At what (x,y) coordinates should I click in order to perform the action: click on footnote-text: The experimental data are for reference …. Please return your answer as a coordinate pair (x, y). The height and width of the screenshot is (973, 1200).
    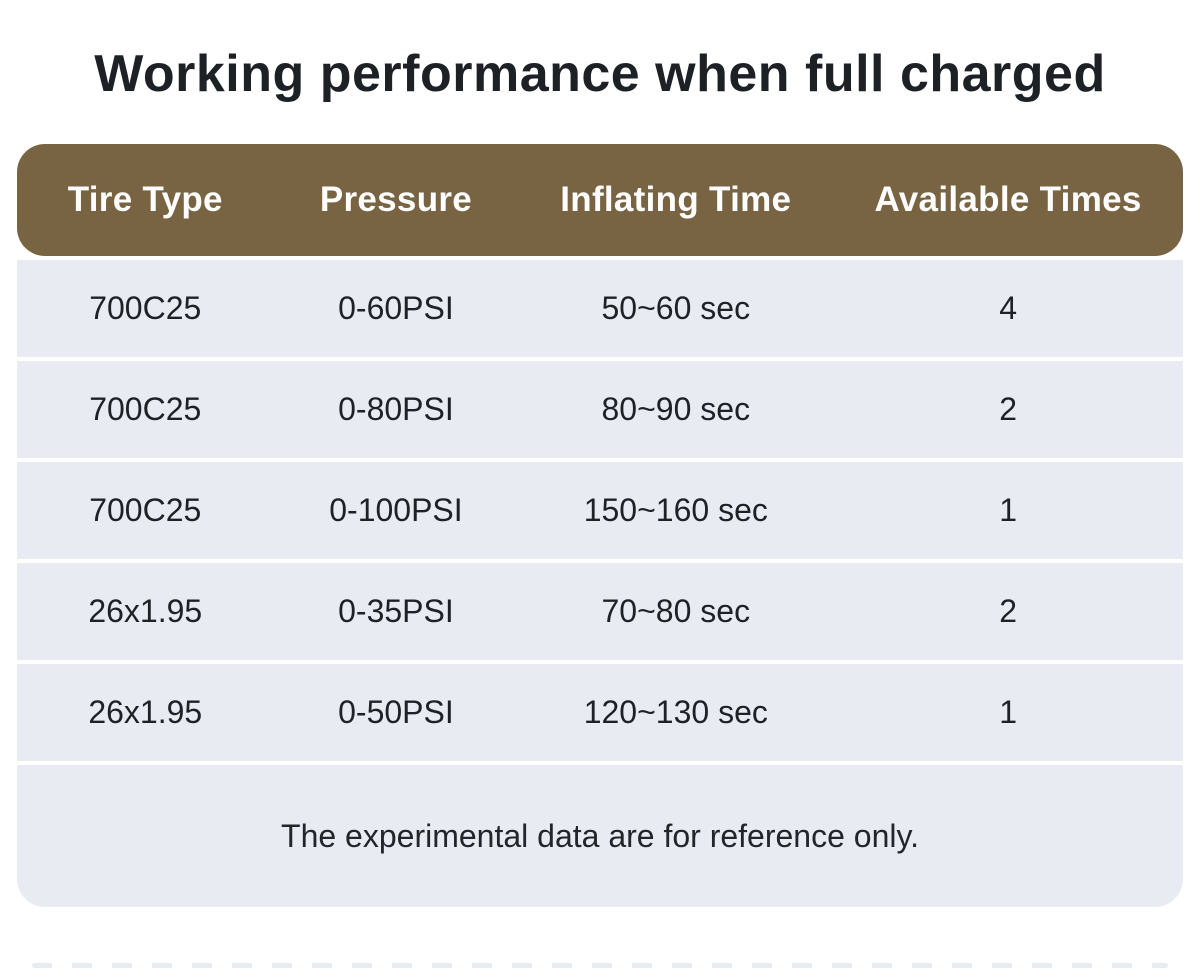
    Looking at the image, I should click on (600, 835).